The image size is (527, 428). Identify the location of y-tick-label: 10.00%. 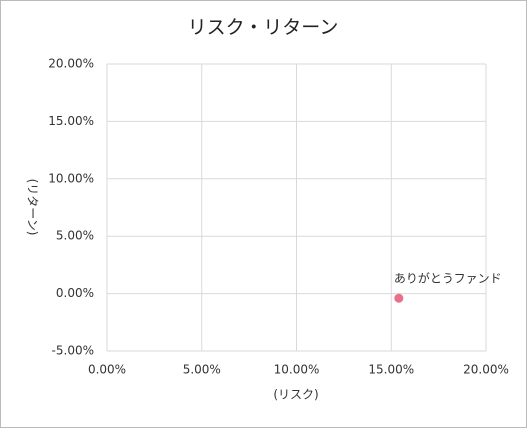
(71, 178).